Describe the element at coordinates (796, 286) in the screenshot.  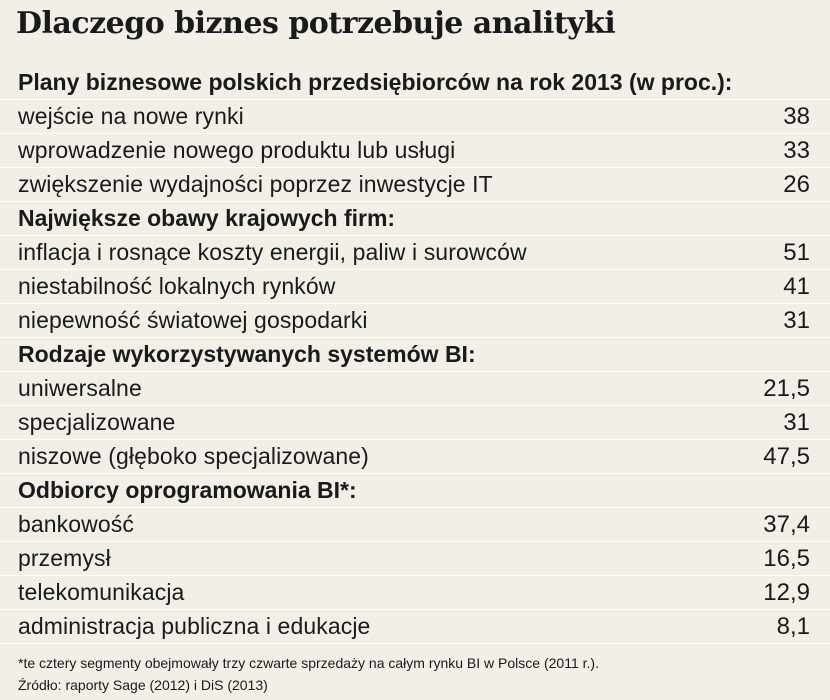
I see `row-value: 41` at that location.